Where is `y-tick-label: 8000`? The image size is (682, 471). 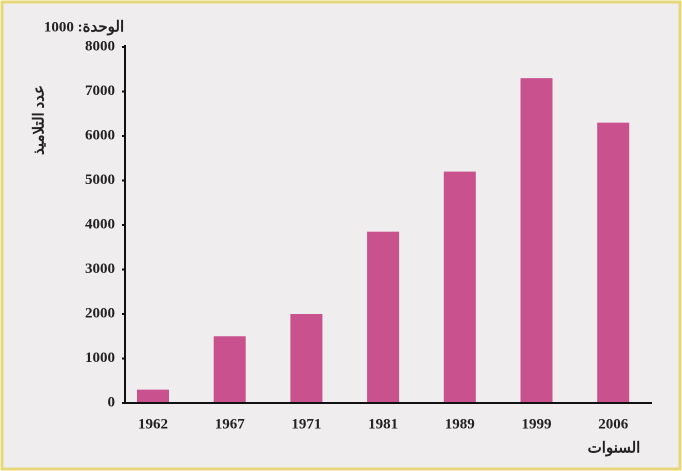
y-tick-label: 8000 is located at coordinates (100, 46).